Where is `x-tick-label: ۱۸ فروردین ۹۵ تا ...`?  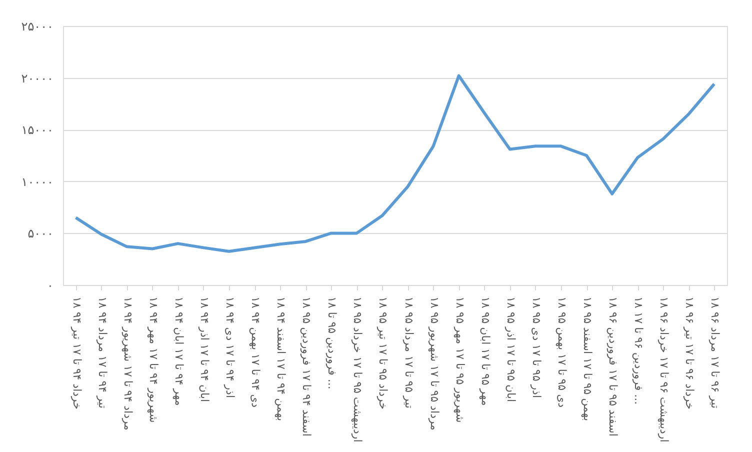
x-tick-label: ۱۸ فروردین ۹۵ تا ... is located at coordinates (332, 343).